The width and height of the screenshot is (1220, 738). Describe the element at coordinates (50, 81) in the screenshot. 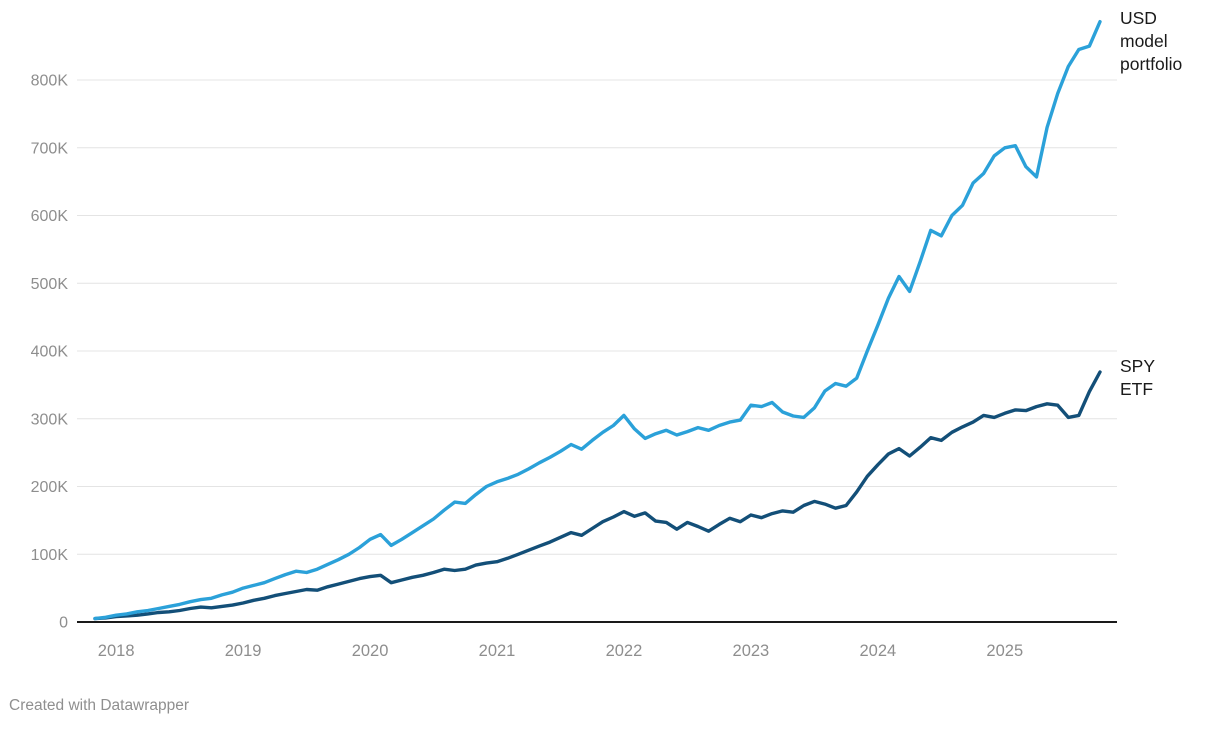

I see `y-tick-label-800K: 800K` at that location.